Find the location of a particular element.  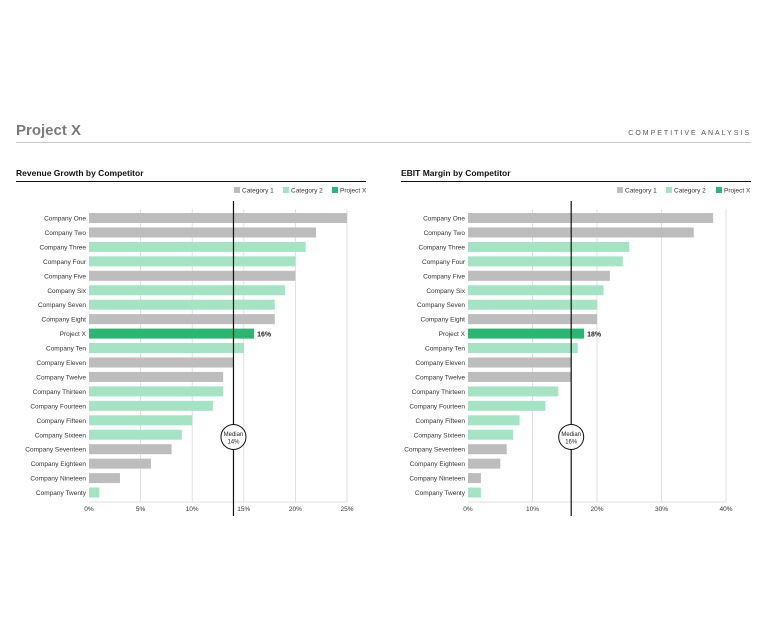

category-label: Company Twelve is located at coordinates (61, 377).